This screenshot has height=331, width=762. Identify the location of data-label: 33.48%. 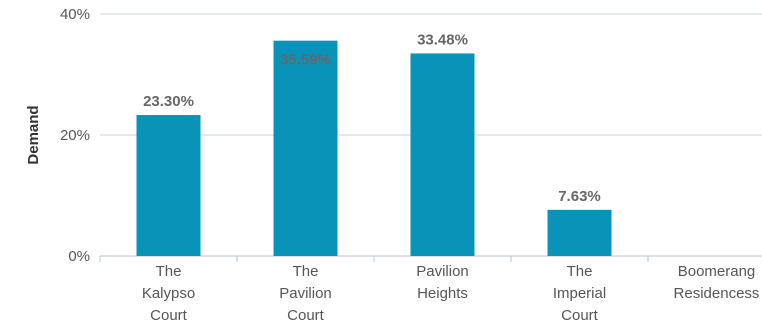
(442, 39).